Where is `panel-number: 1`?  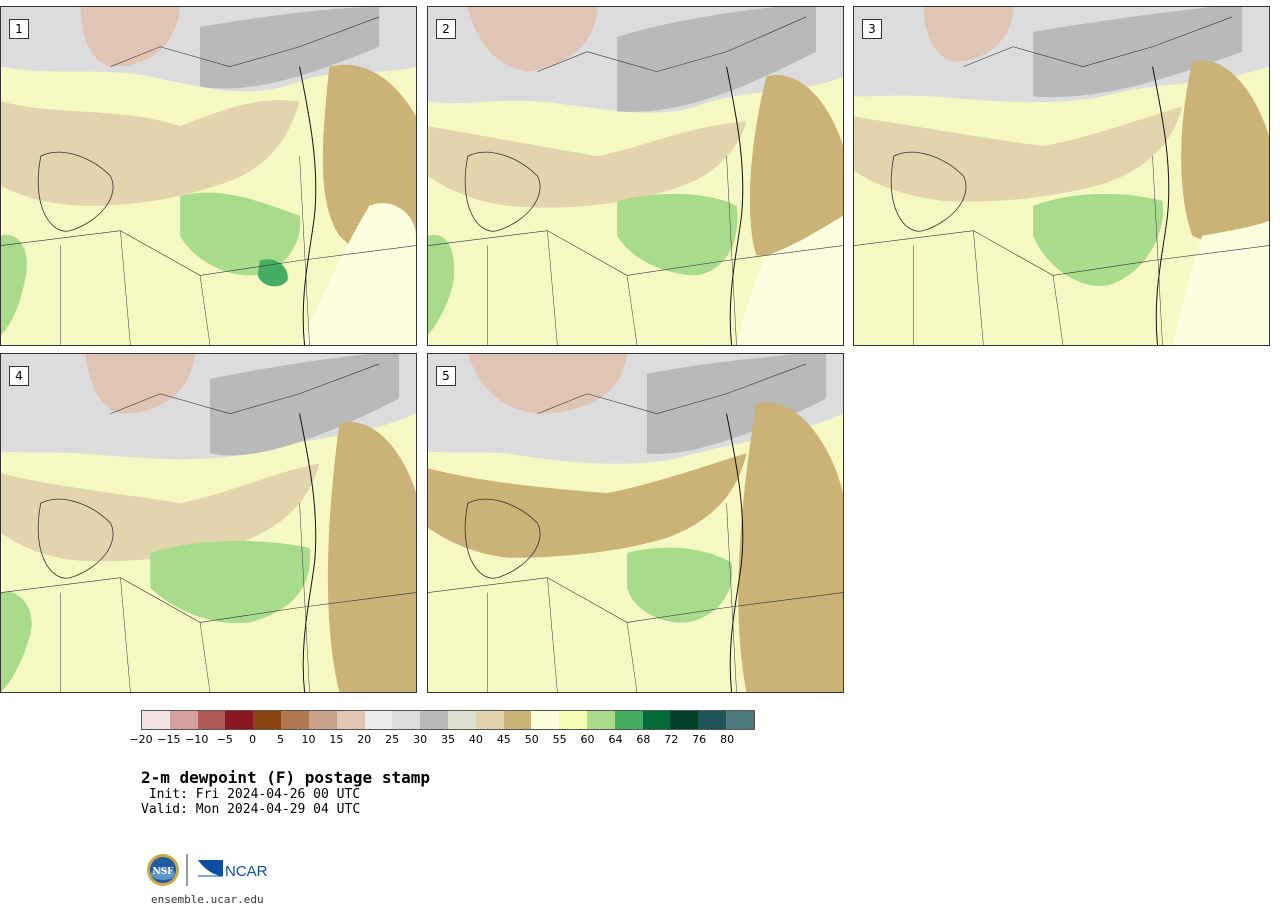
panel-number: 1 is located at coordinates (19, 29).